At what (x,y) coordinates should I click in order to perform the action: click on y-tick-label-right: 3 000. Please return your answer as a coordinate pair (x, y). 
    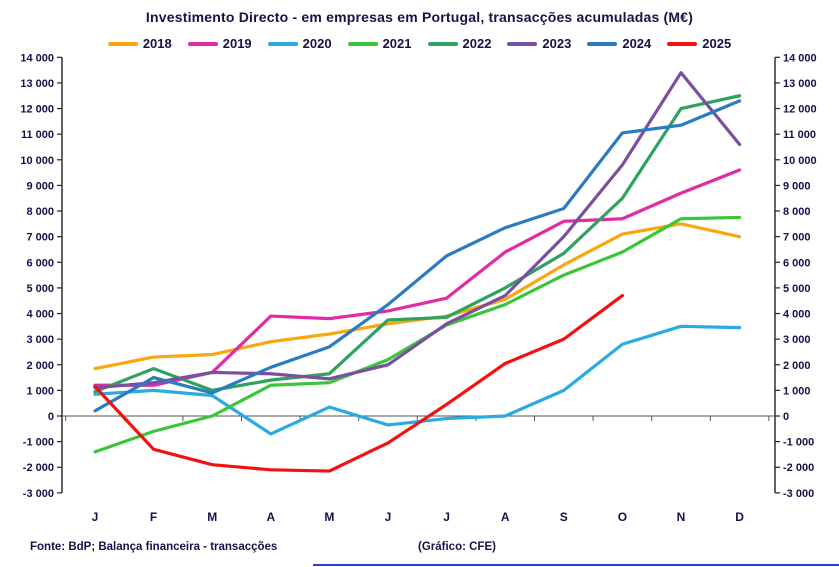
    Looking at the image, I should click on (797, 340).